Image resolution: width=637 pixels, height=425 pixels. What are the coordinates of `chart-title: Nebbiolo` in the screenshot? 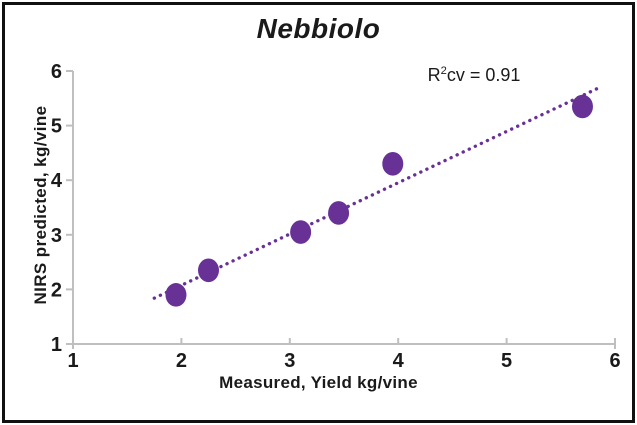 It's located at (318, 28).